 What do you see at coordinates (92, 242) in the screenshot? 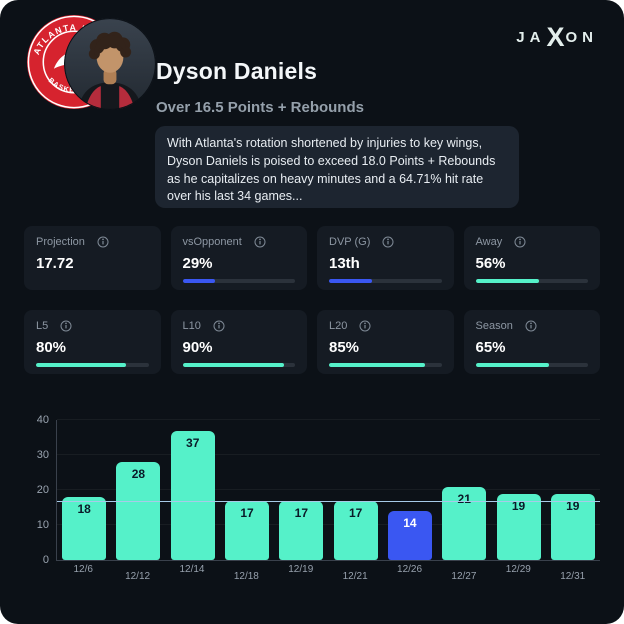
I see `stat-head: Projection` at bounding box center [92, 242].